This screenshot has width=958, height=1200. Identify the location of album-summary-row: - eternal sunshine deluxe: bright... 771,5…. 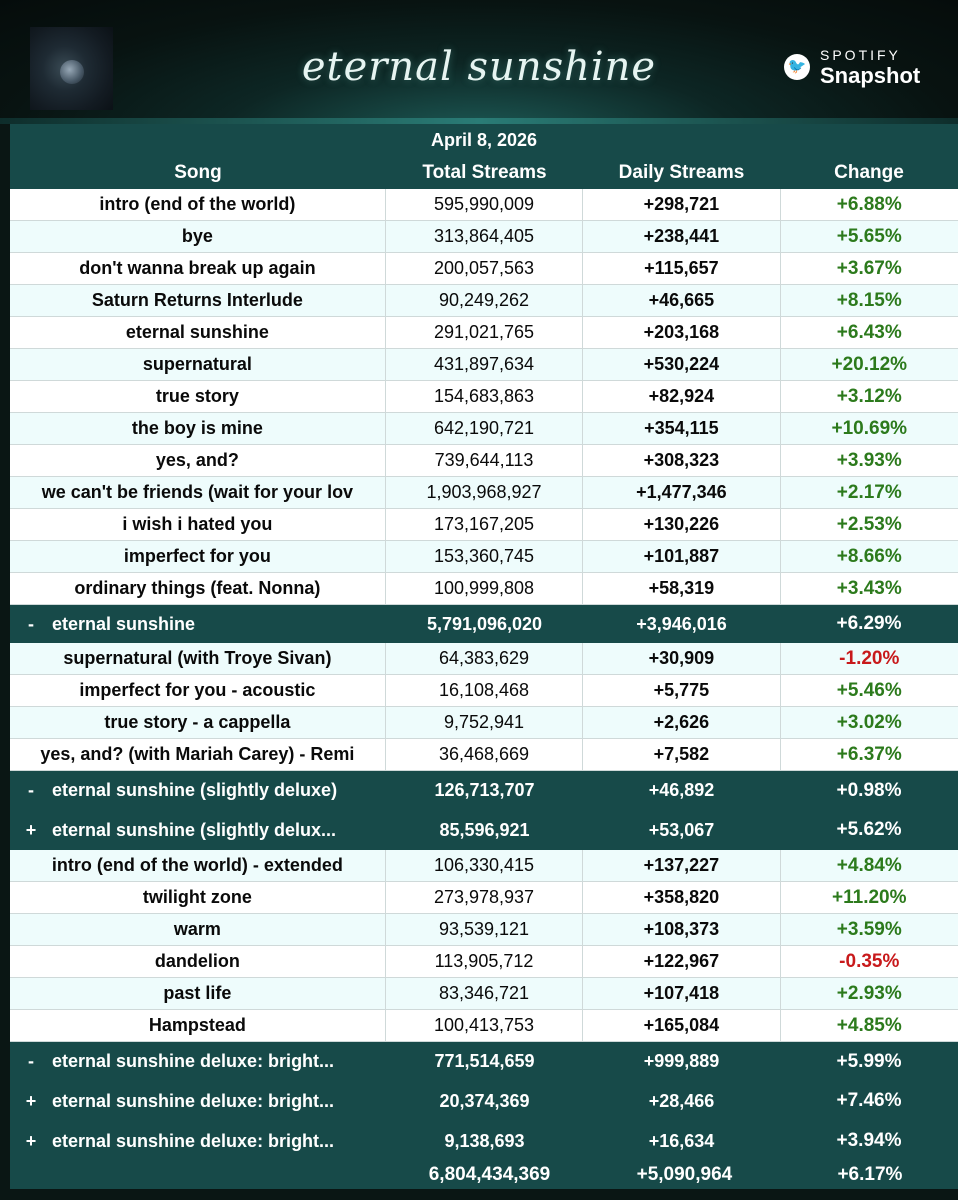
(484, 1061).